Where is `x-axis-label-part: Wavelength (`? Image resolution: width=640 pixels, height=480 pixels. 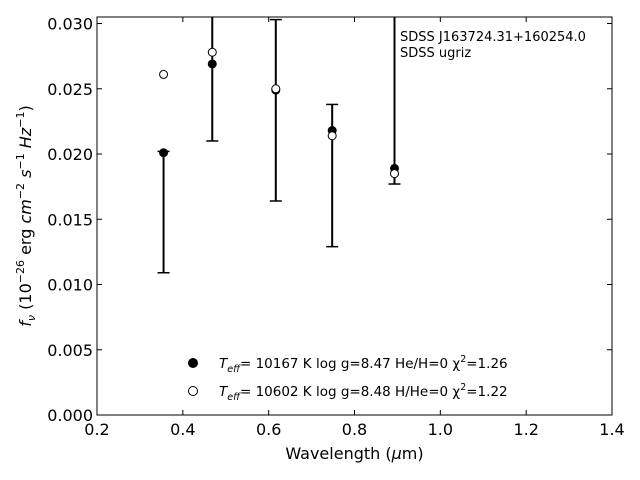
x-axis-label-part: Wavelength ( is located at coordinates (338, 453).